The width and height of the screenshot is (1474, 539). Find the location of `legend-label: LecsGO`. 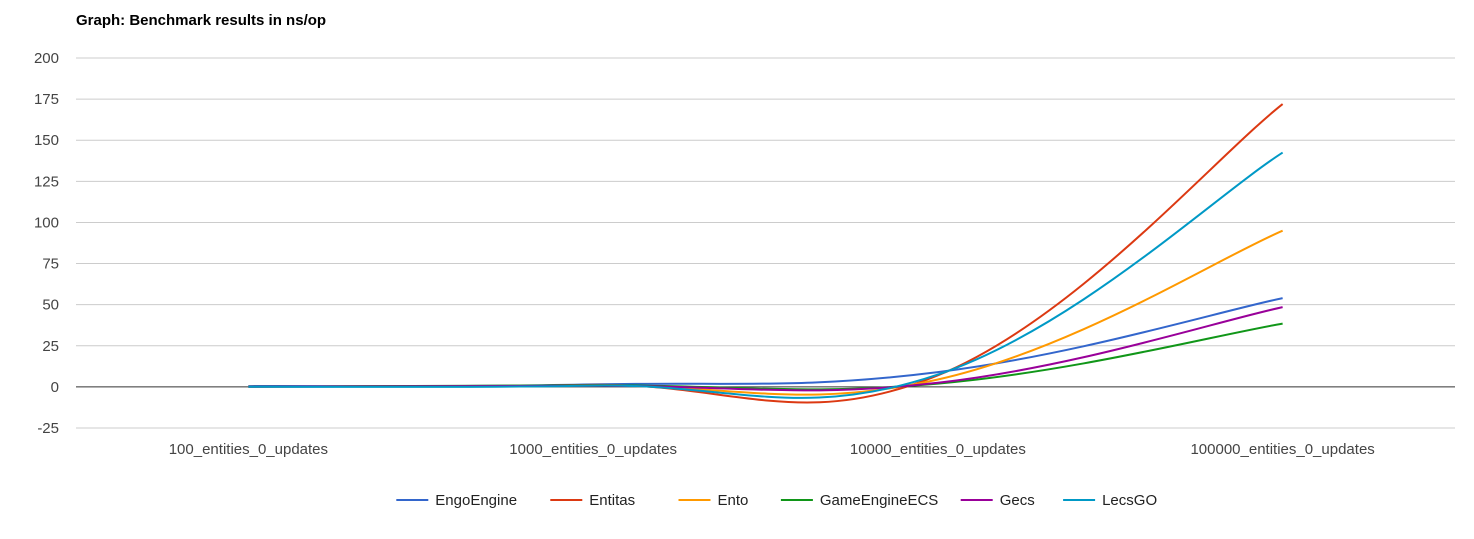

legend-label: LecsGO is located at coordinates (1129, 500).